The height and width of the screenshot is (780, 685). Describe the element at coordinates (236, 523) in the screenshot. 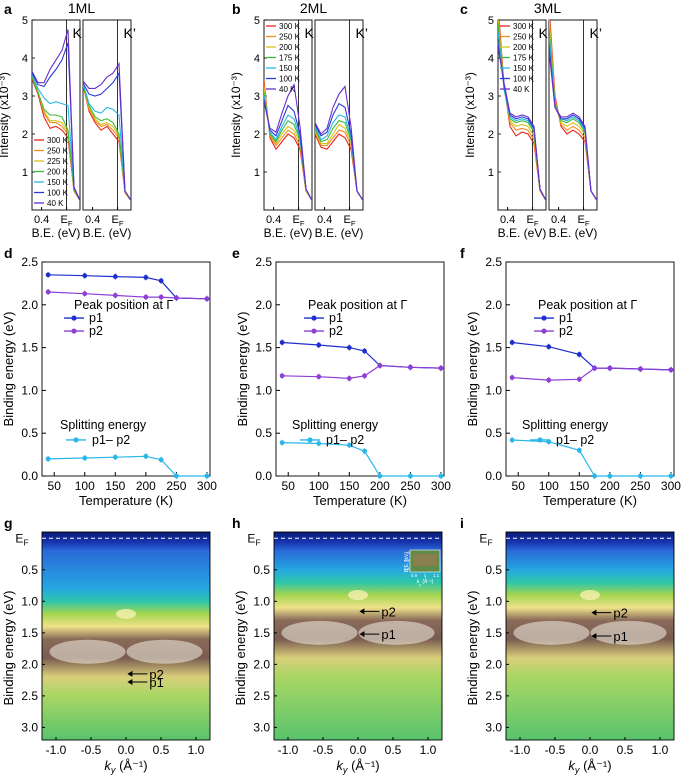

I see `panel-letter-h: h` at that location.